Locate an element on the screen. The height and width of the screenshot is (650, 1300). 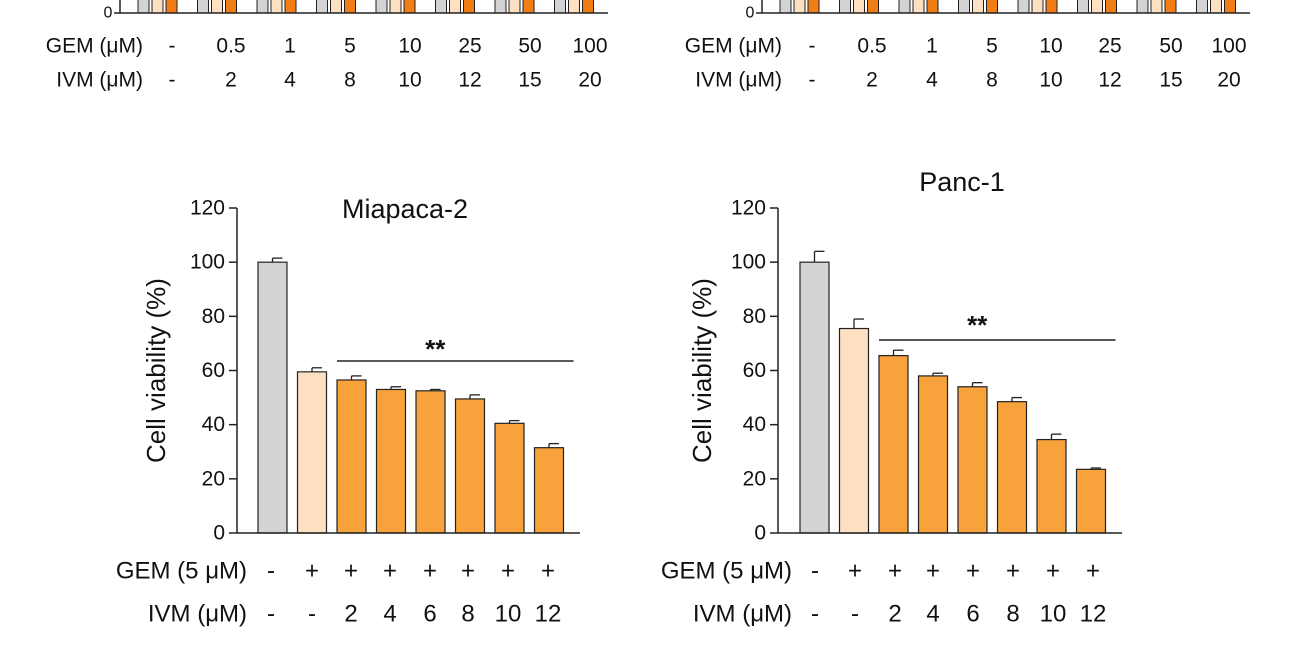
chart-title: Miapaca-2 is located at coordinates (405, 209).